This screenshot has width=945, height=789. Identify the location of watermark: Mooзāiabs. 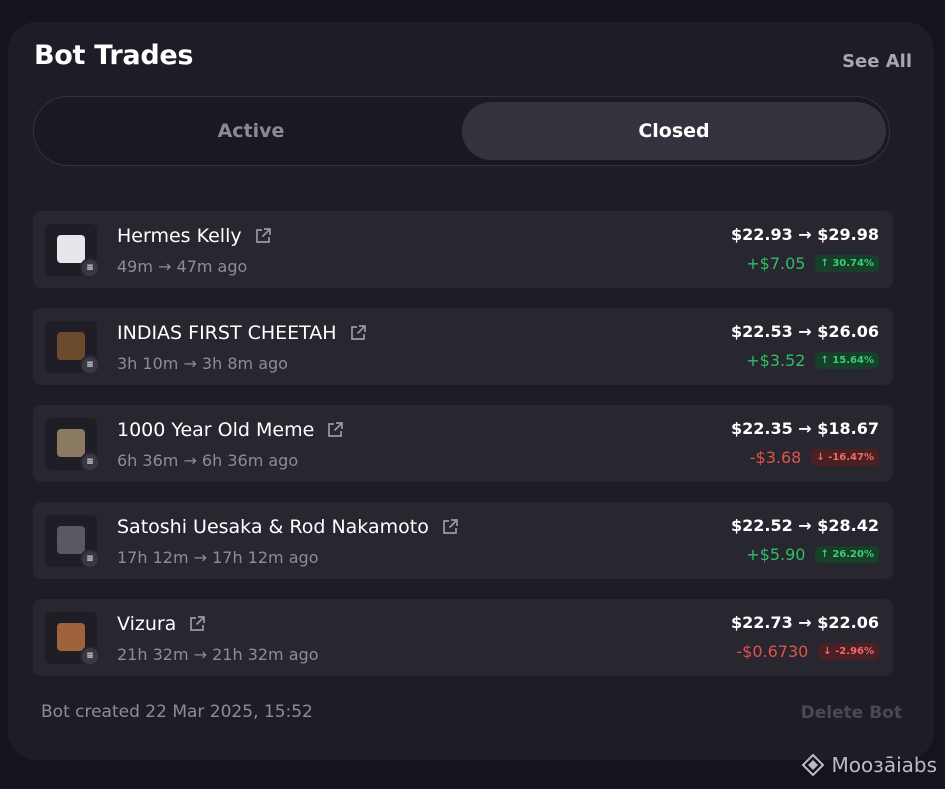
(869, 765).